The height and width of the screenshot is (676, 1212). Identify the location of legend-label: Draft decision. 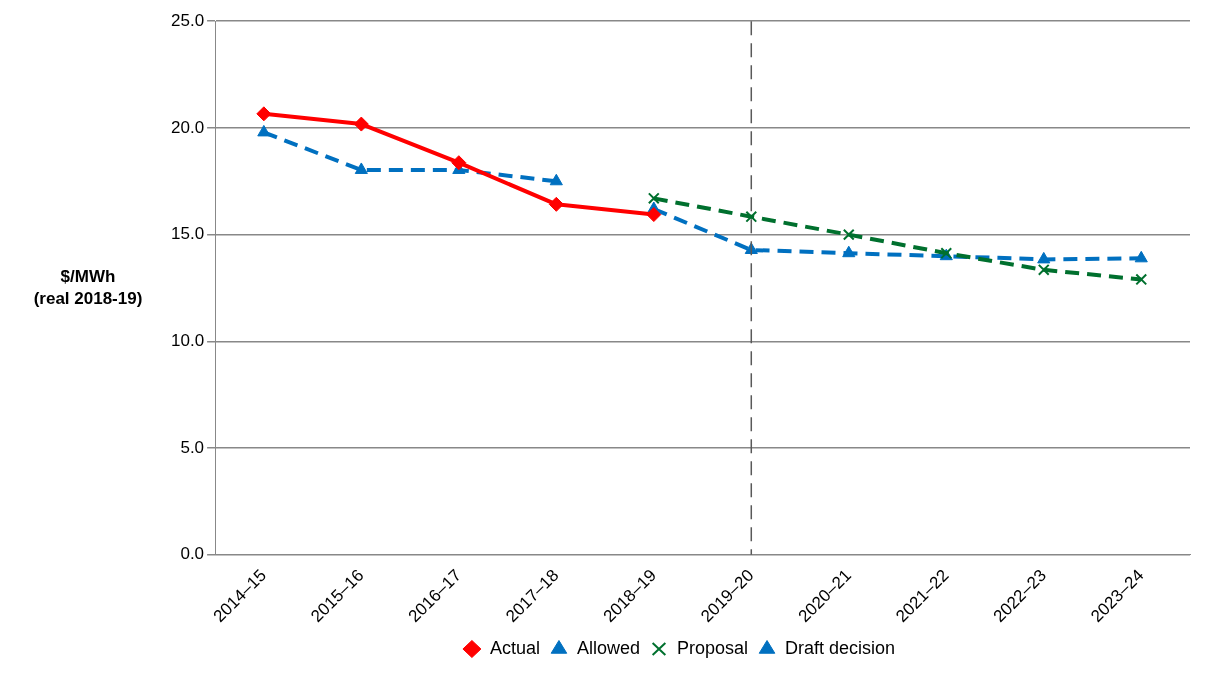
(840, 647).